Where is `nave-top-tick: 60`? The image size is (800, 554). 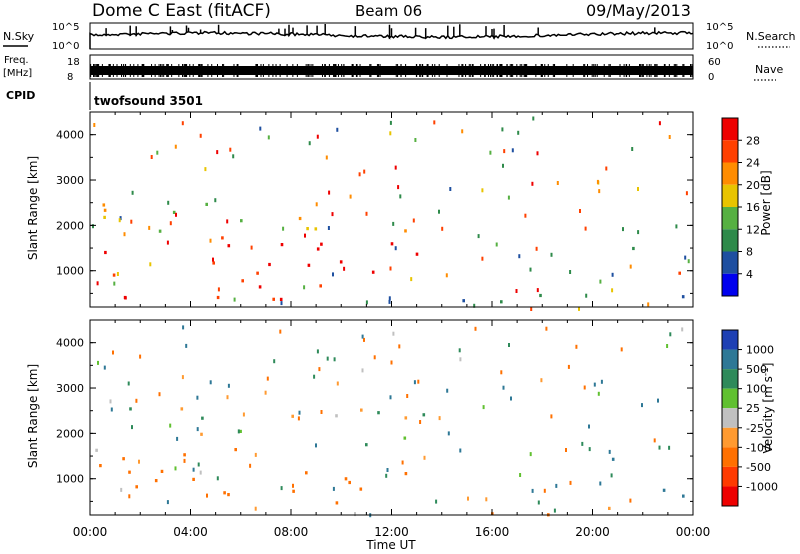 nave-top-tick: 60 is located at coordinates (714, 62).